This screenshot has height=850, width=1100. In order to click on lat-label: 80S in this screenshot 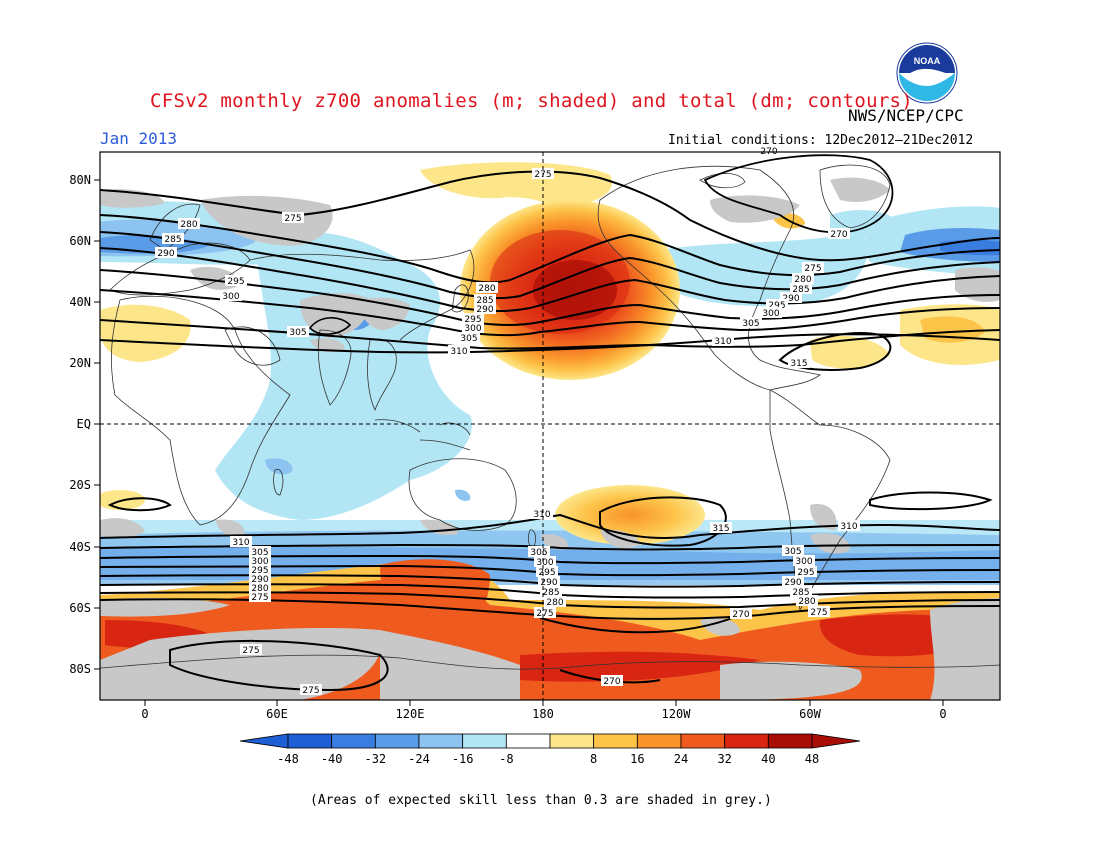, I will do `click(80, 669)`.